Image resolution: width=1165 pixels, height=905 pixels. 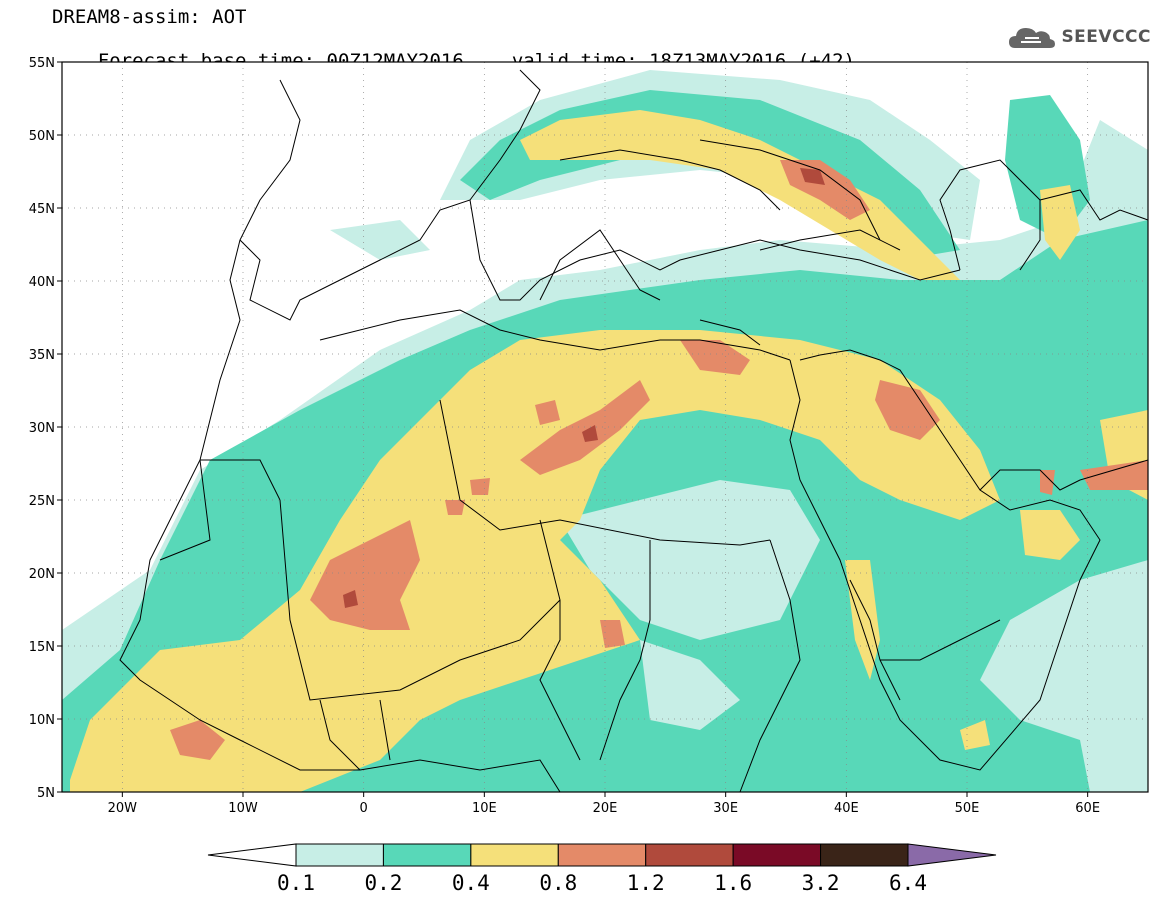 I want to click on lat-label: 10N, so click(x=42, y=720).